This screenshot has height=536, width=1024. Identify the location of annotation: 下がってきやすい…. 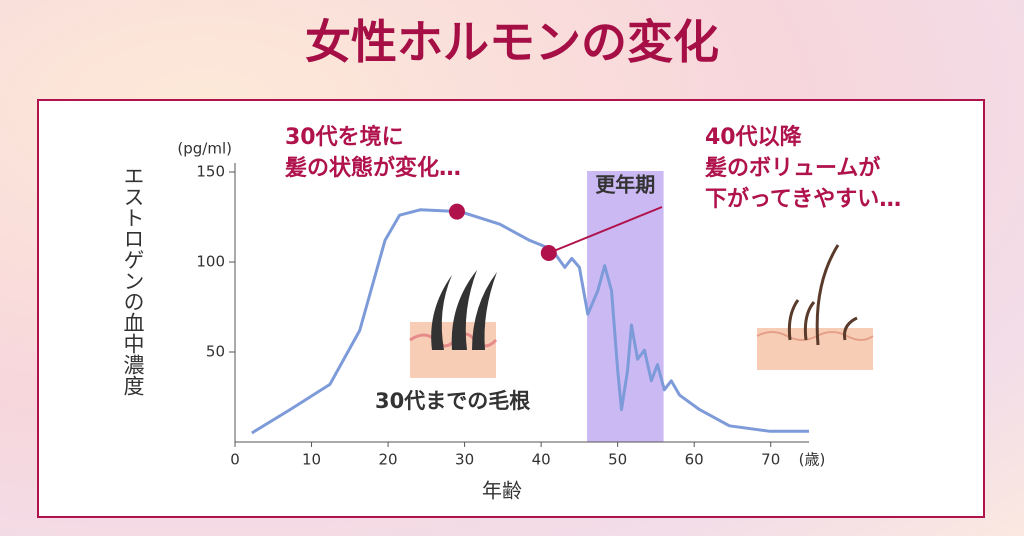
(803, 199).